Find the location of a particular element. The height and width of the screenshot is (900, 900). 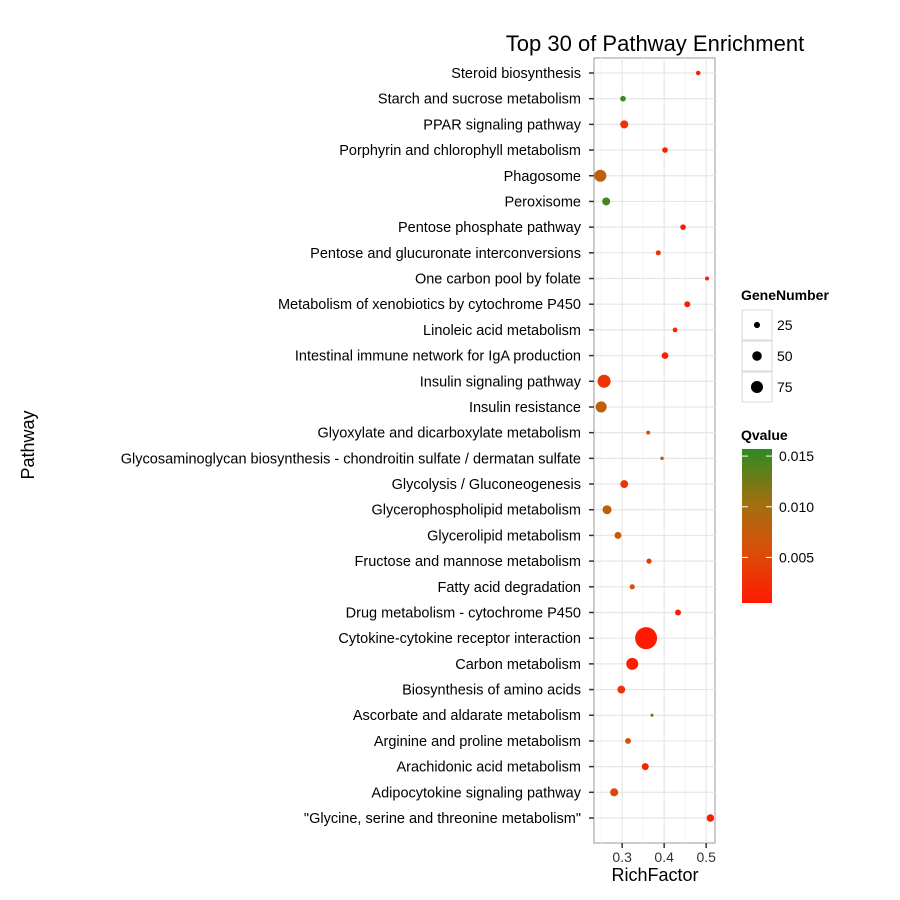

y-tick-label: Glycolysis / Gluconeogenesis is located at coordinates (486, 485).